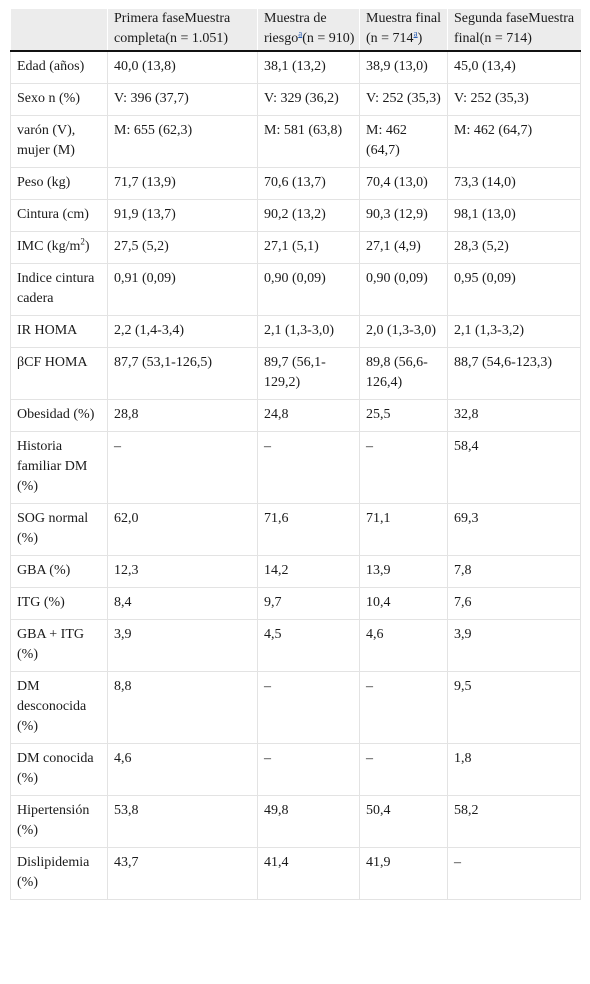 The image size is (590, 984). What do you see at coordinates (403, 215) in the screenshot?
I see `cell-muestra-final: 90,3 (12,9)` at bounding box center [403, 215].